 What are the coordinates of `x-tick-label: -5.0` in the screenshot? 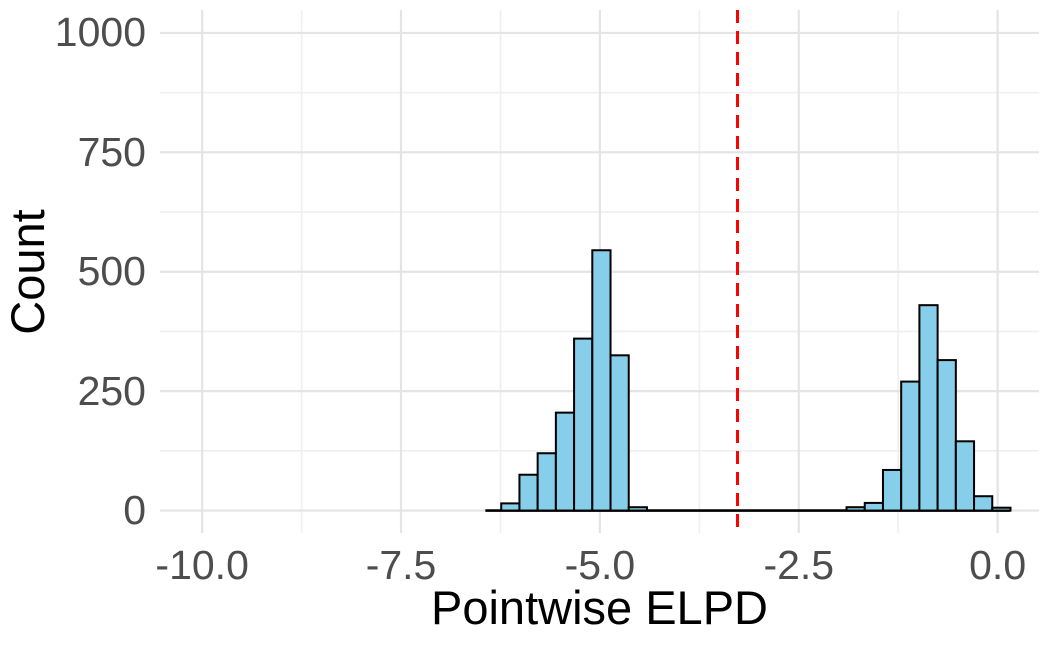 It's located at (600, 565).